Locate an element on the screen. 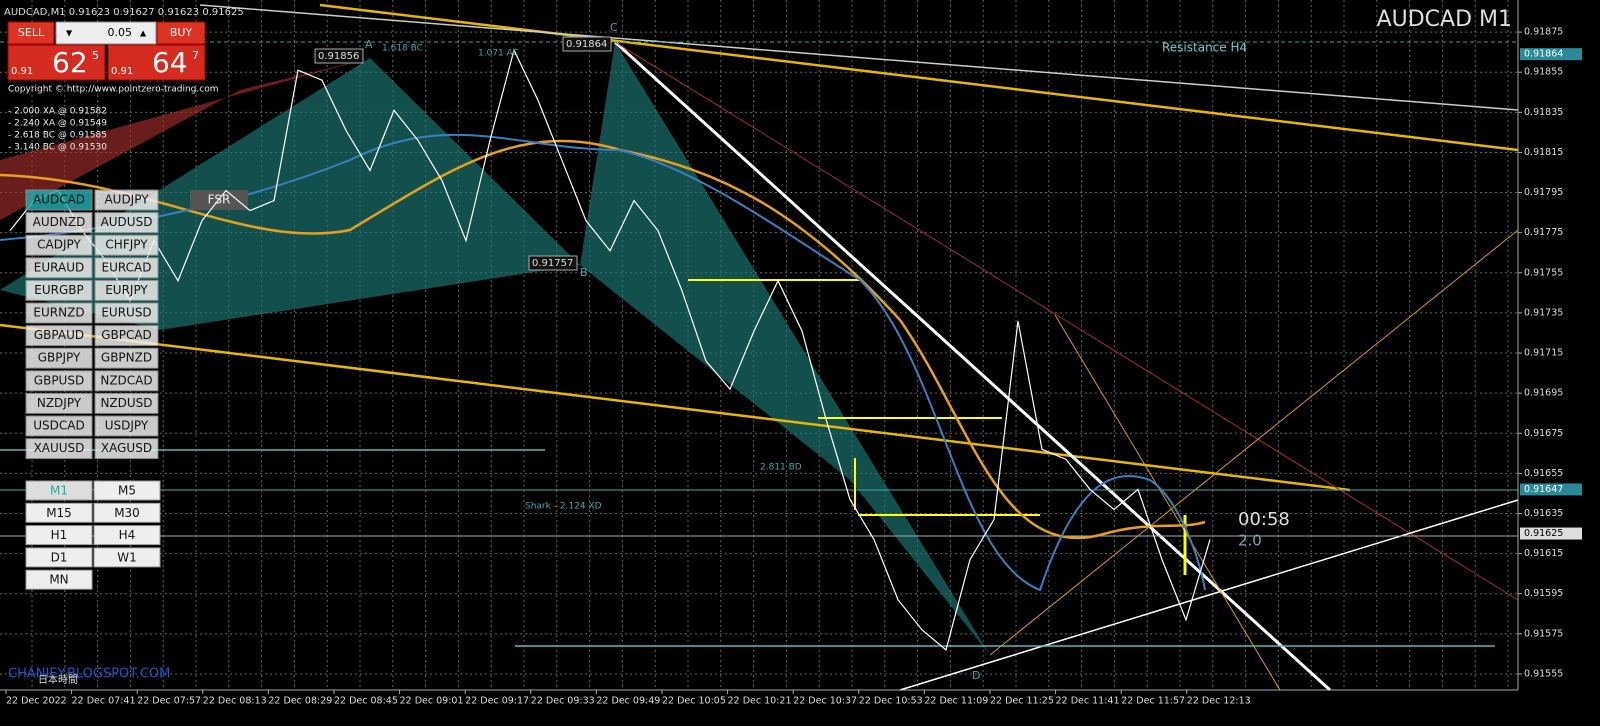 This screenshot has width=1600, height=726. x-tick-label: 22 Dec 07:57 is located at coordinates (169, 701).